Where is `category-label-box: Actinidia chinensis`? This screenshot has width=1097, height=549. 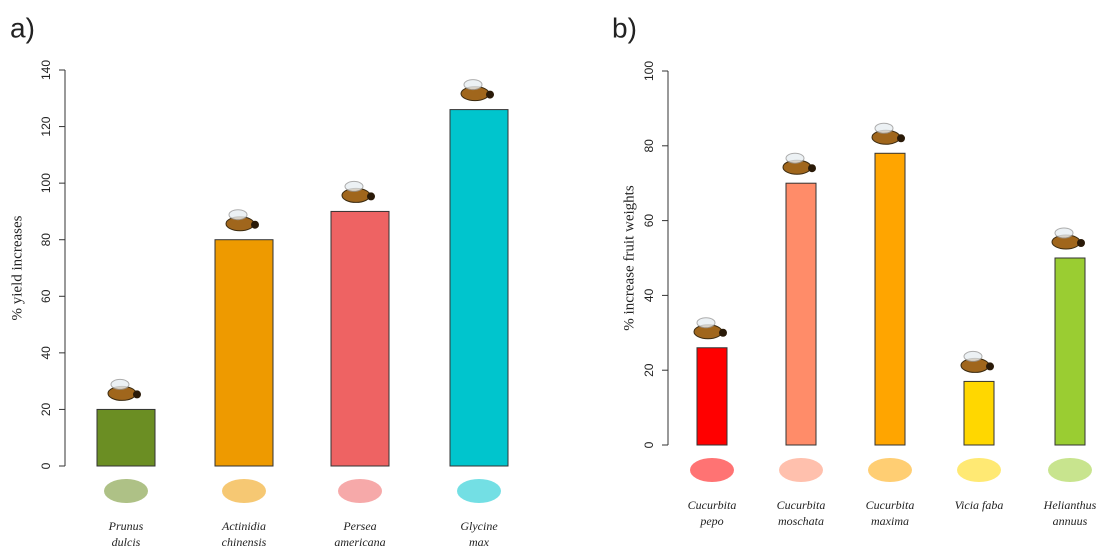 category-label-box: Actinidia chinensis is located at coordinates (244, 534).